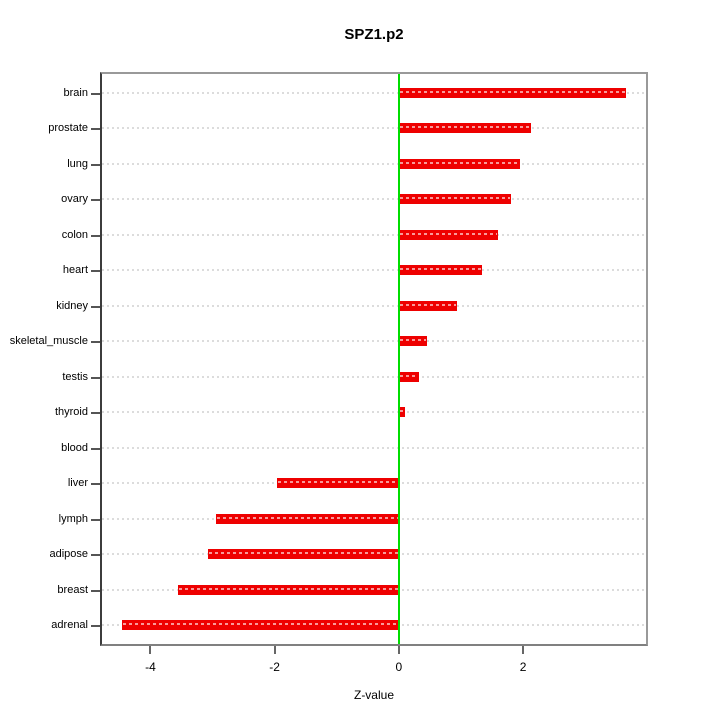 The image size is (720, 720). What do you see at coordinates (72, 305) in the screenshot?
I see `y-axis-label: kidney` at bounding box center [72, 305].